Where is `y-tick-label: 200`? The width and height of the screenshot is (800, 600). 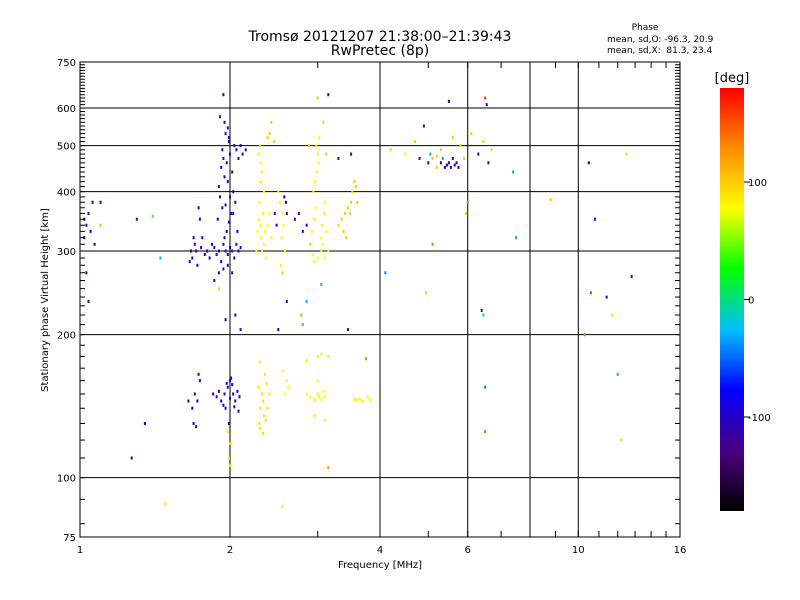 y-tick-label: 200 is located at coordinates (66, 336).